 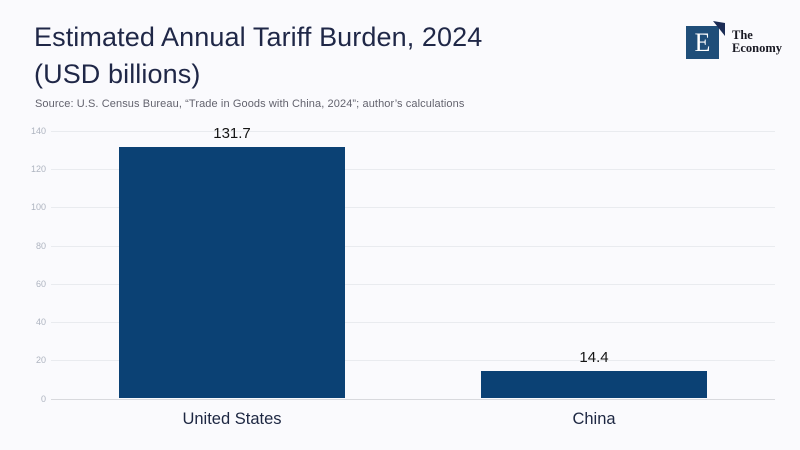 What do you see at coordinates (594, 419) in the screenshot?
I see `x-axis-category-label: China` at bounding box center [594, 419].